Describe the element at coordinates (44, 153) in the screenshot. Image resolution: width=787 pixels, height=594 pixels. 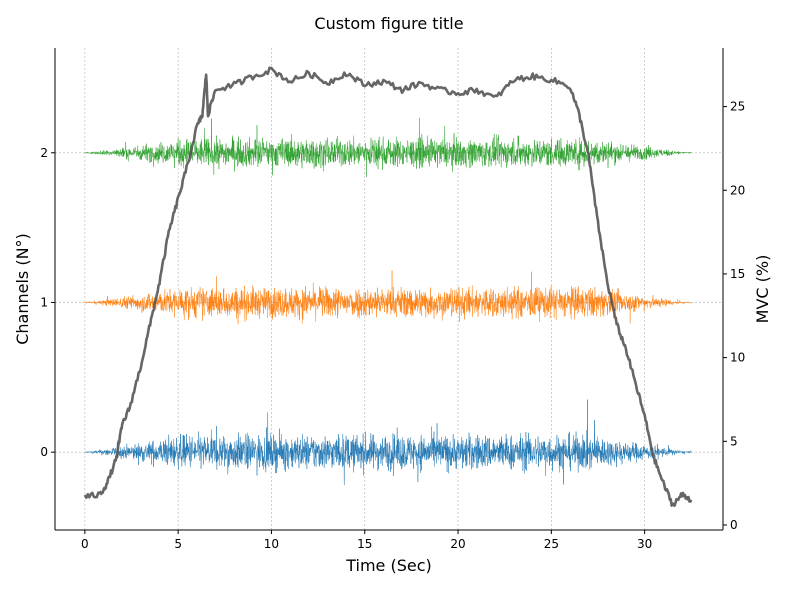
I see `y-tick-label: 2` at that location.